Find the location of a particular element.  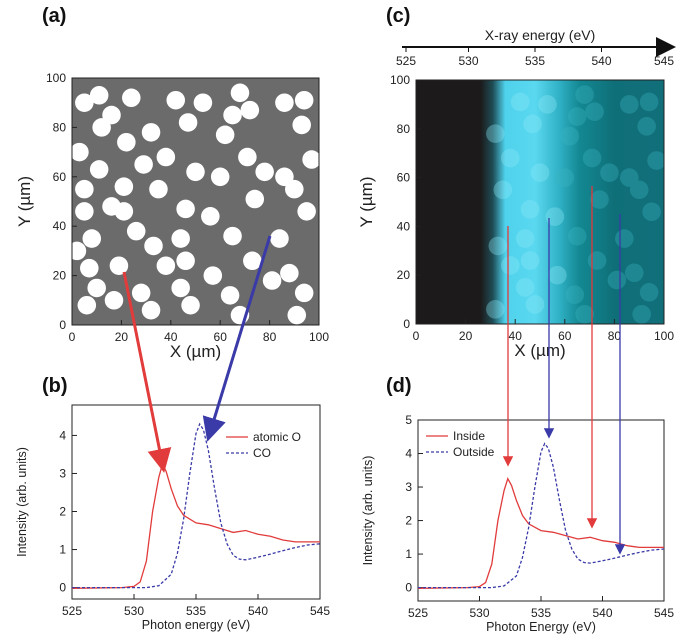

legend-label: Outside is located at coordinates (474, 452).